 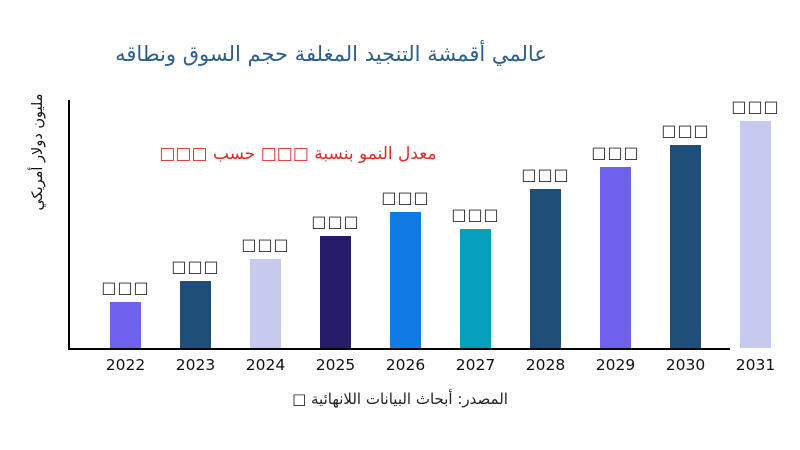 What do you see at coordinates (545, 268) in the screenshot?
I see `bar-2028` at bounding box center [545, 268].